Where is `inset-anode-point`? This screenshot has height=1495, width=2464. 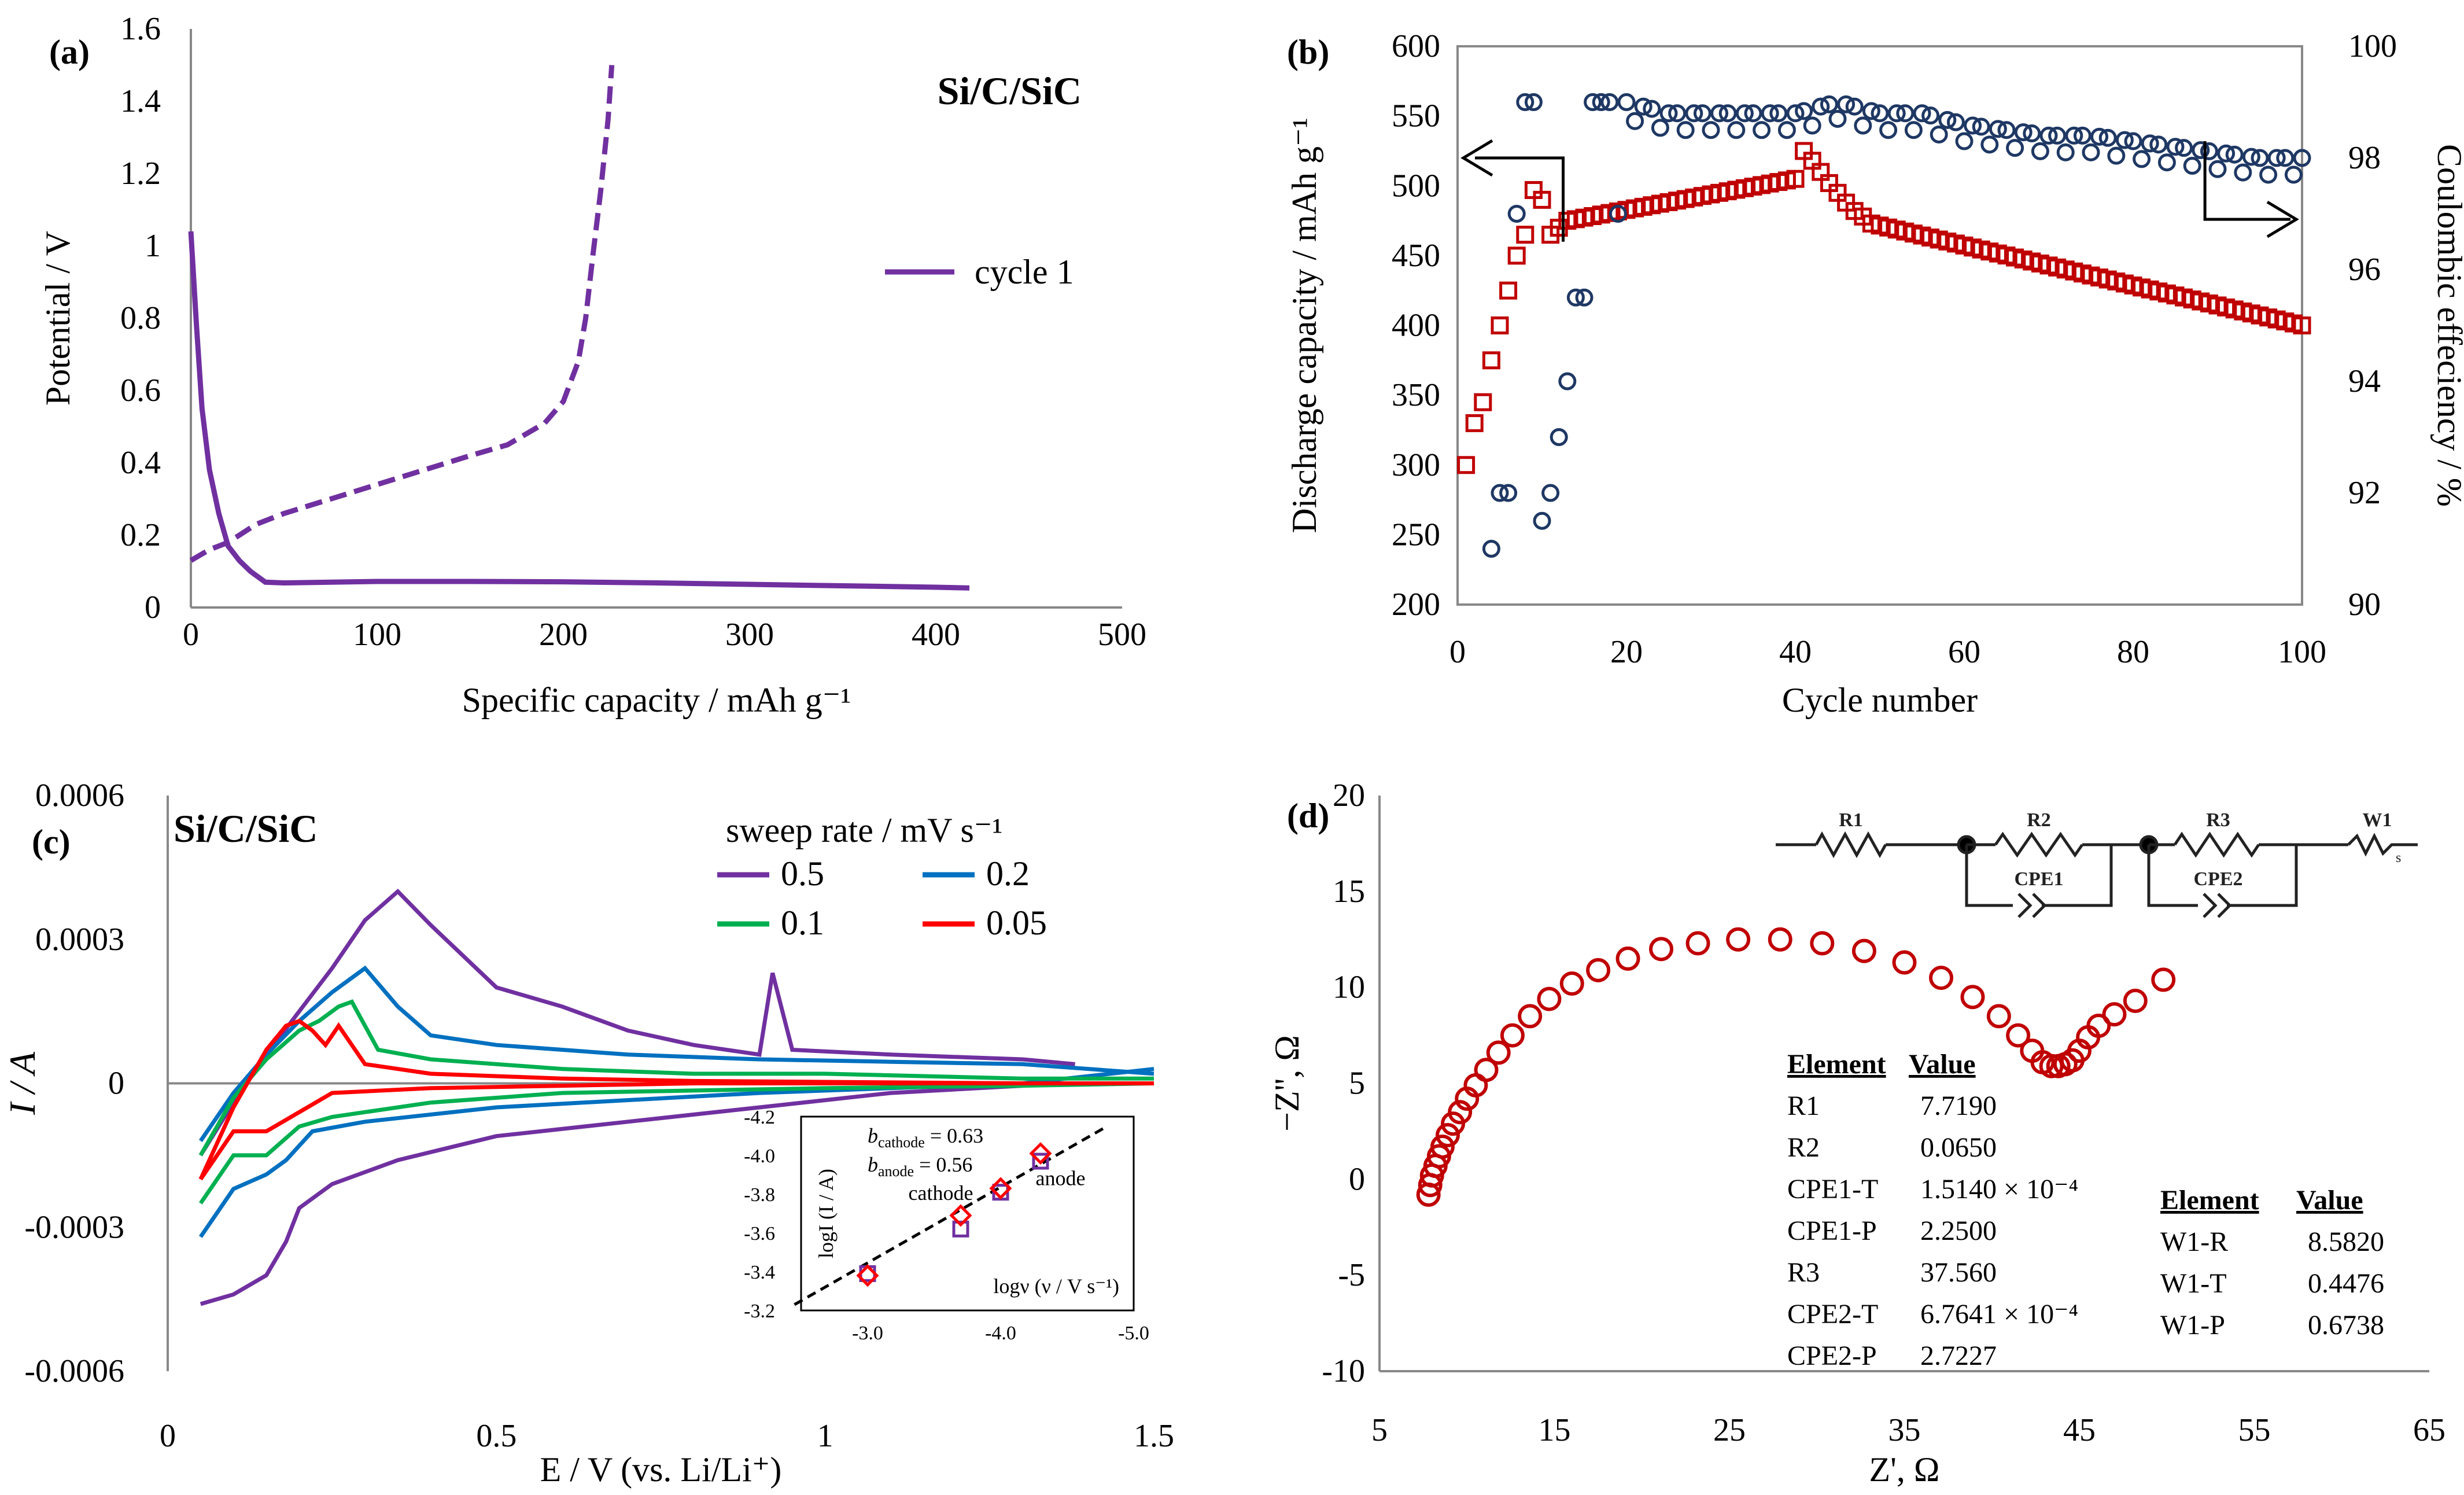
inset-anode-point is located at coordinates (961, 1229).